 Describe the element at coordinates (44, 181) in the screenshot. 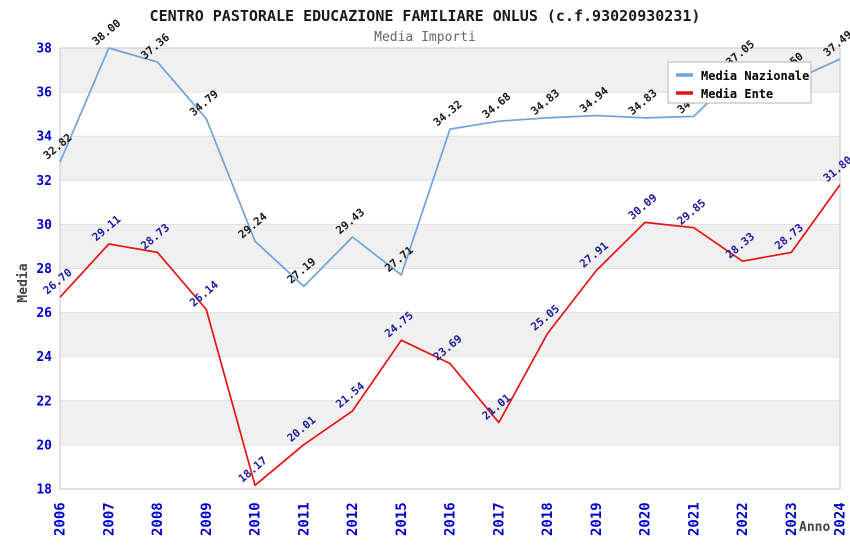

I see `y-tick-label: 32` at that location.